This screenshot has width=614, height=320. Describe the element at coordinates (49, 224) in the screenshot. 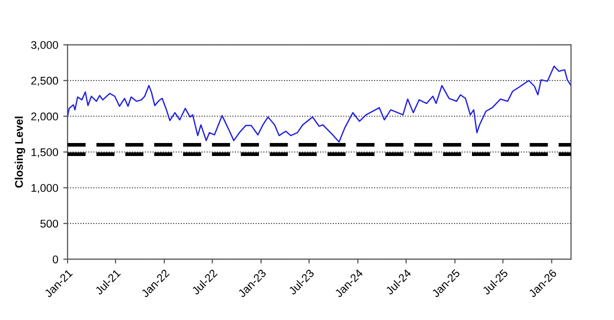

I see `y-tick-label: 500` at that location.